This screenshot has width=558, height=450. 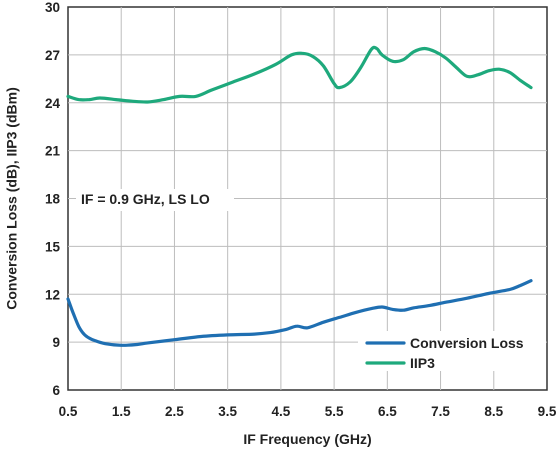 I want to click on x-tick-label: 9.5, so click(x=547, y=411).